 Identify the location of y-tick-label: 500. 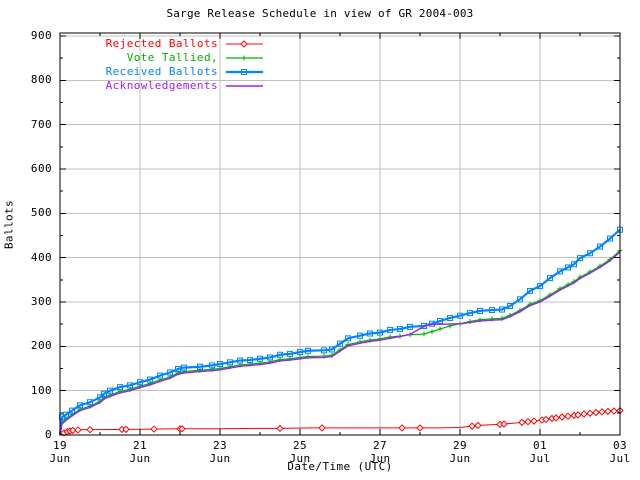
(41, 213).